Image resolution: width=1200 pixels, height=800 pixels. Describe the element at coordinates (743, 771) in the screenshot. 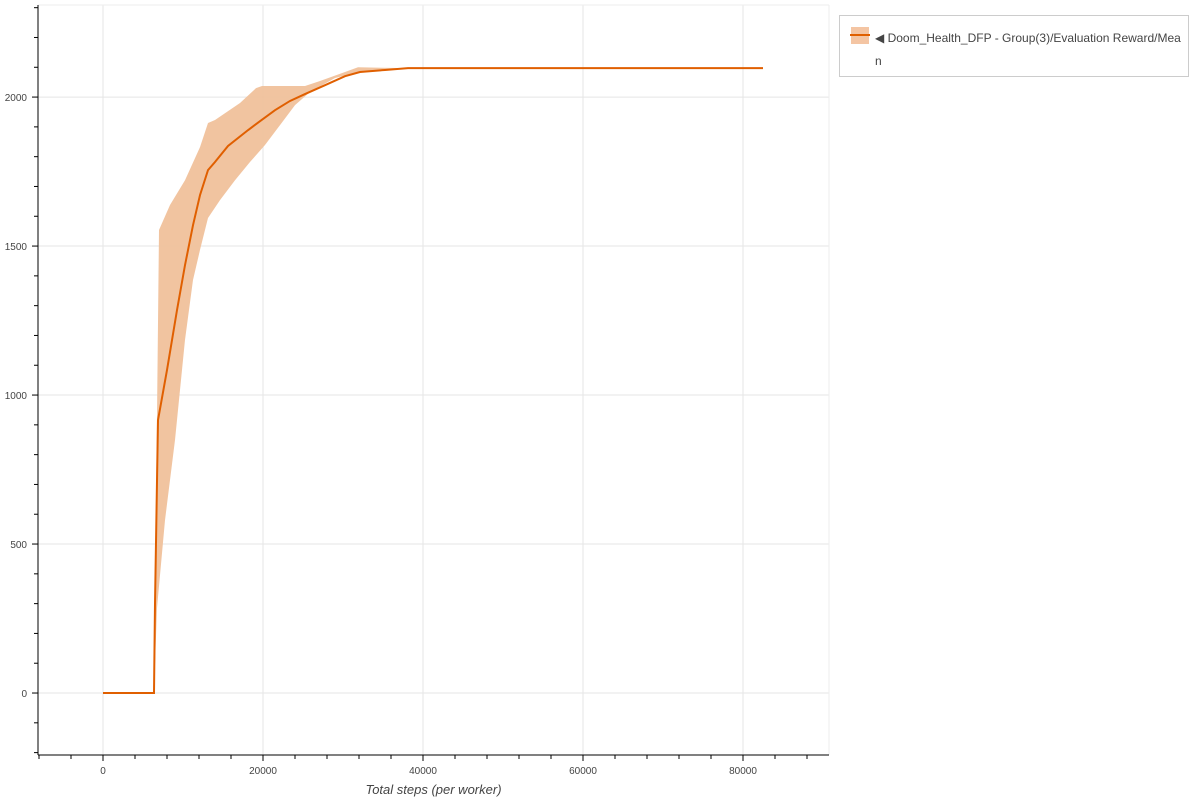

I see `x-tick-label: 80000` at that location.